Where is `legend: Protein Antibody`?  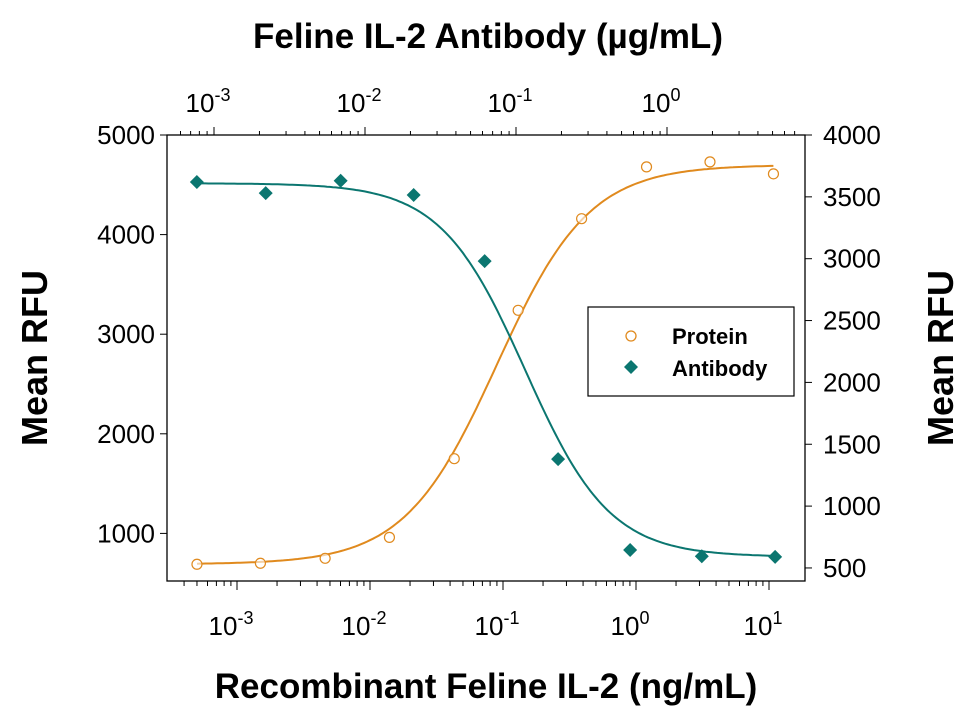
legend: Protein Antibody is located at coordinates (691, 351).